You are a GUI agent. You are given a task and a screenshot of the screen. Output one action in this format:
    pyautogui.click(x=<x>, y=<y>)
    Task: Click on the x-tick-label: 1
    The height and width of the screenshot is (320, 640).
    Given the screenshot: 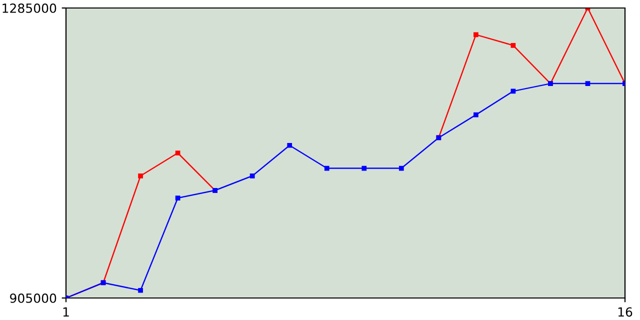 What is the action you would take?
    pyautogui.click(x=66, y=312)
    